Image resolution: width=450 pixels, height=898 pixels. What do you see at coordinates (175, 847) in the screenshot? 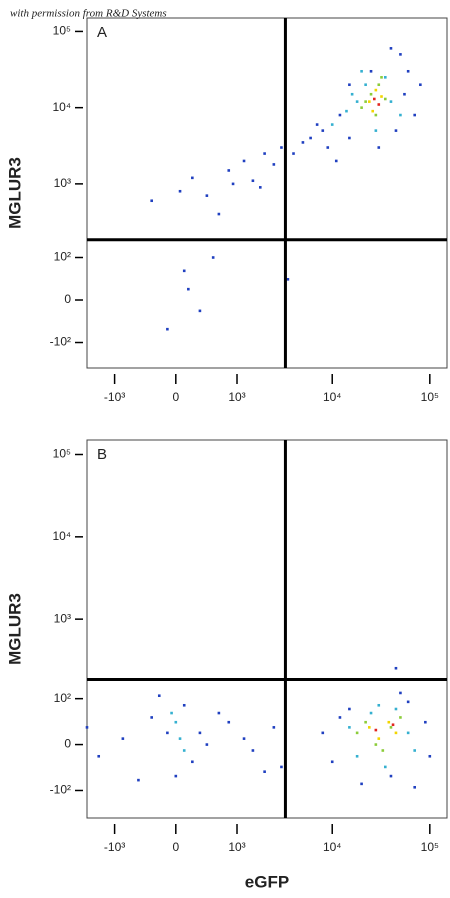
I see `x-tick-label: 0` at bounding box center [175, 847].